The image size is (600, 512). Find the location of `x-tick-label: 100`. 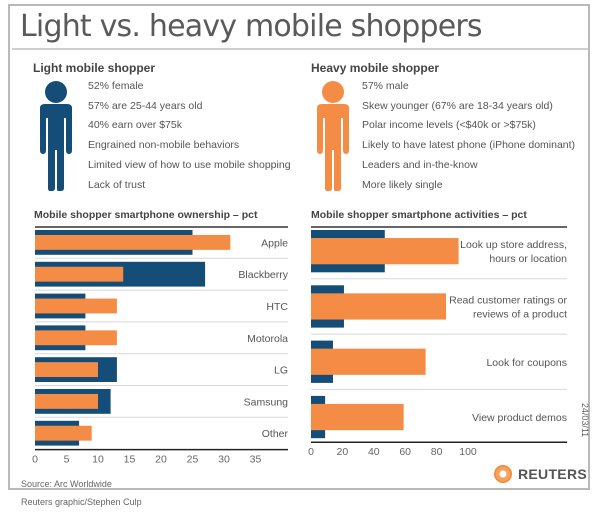

x-tick-label: 100 is located at coordinates (468, 452).